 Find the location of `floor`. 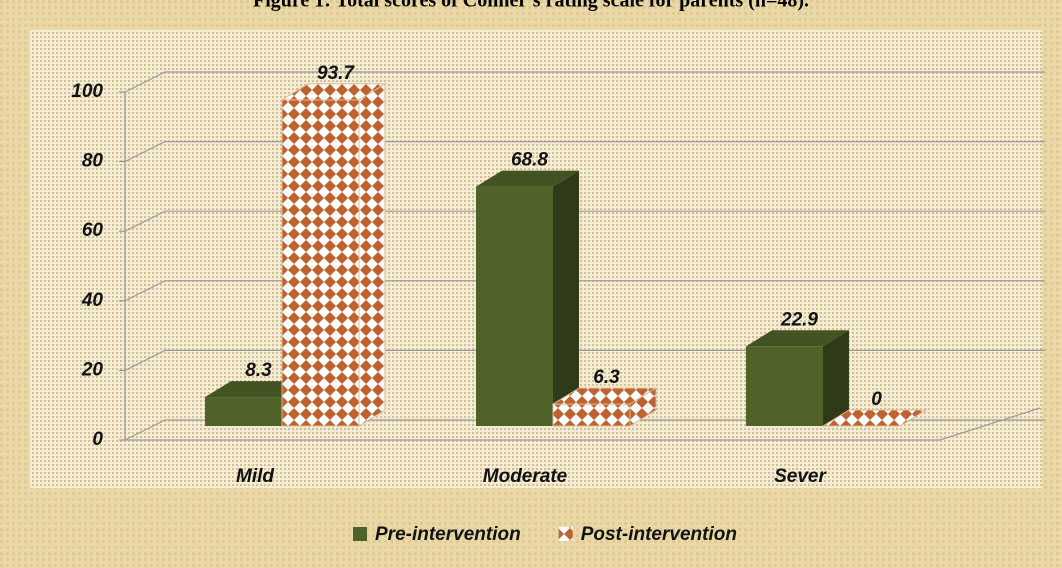

floor is located at coordinates (583, 424).